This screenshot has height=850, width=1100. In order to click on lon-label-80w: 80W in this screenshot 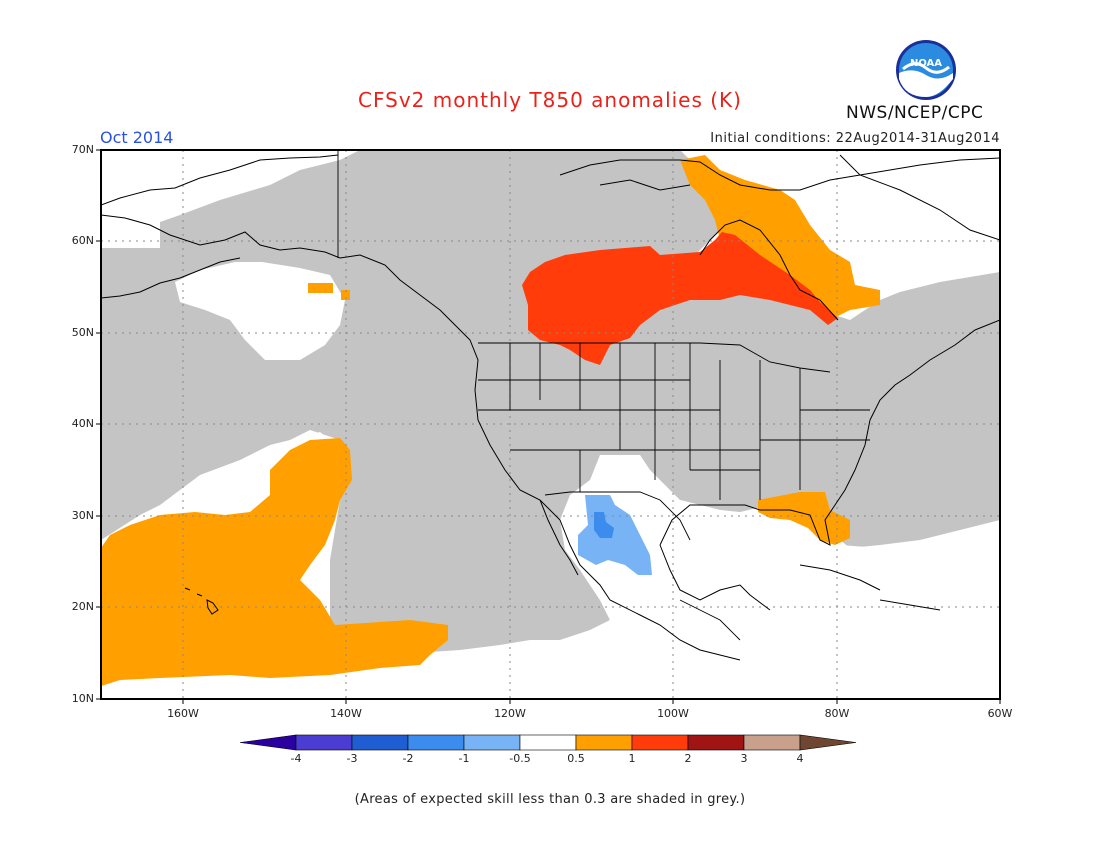, I will do `click(837, 713)`.